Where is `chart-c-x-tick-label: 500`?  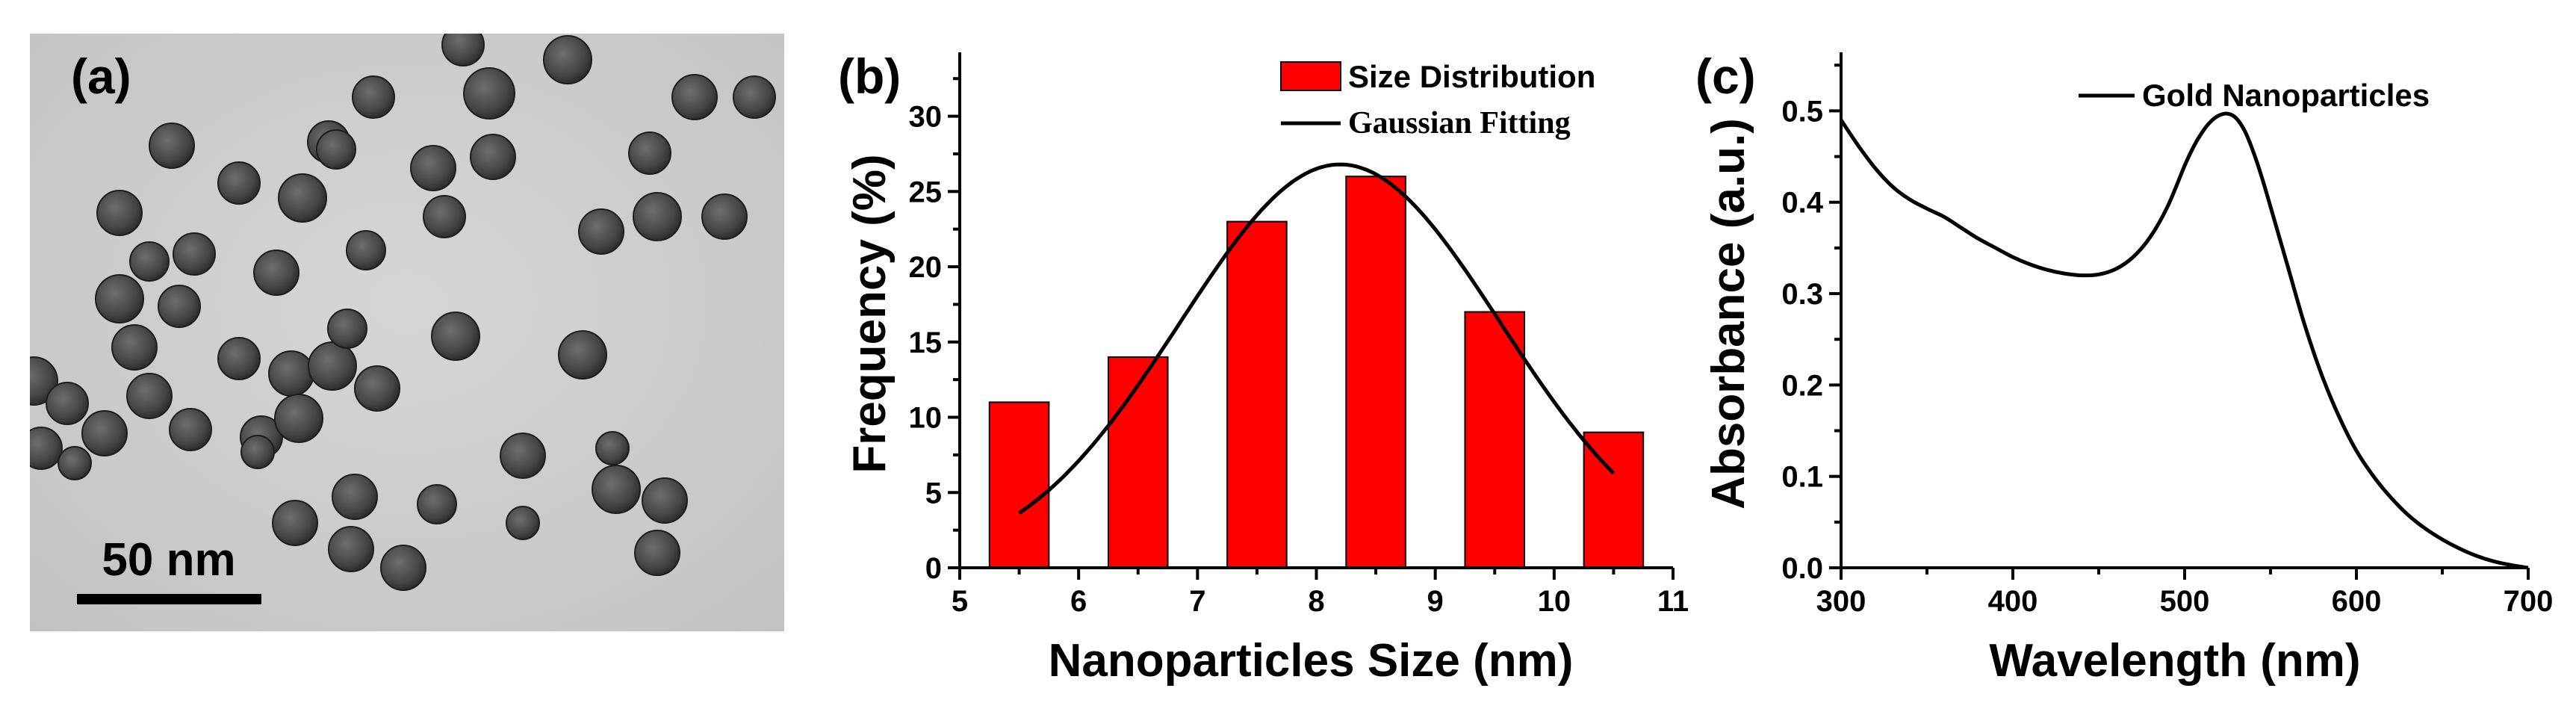
chart-c-x-tick-label: 500 is located at coordinates (2185, 601).